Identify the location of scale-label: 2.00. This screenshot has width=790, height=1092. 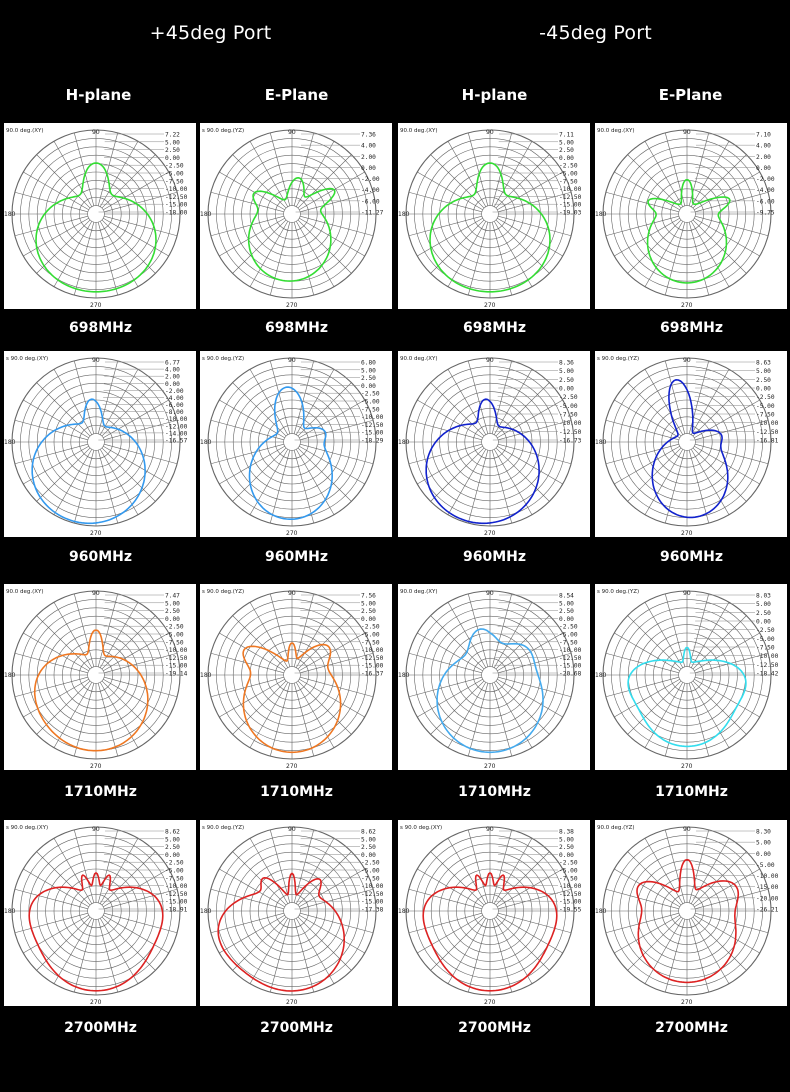
(172, 377).